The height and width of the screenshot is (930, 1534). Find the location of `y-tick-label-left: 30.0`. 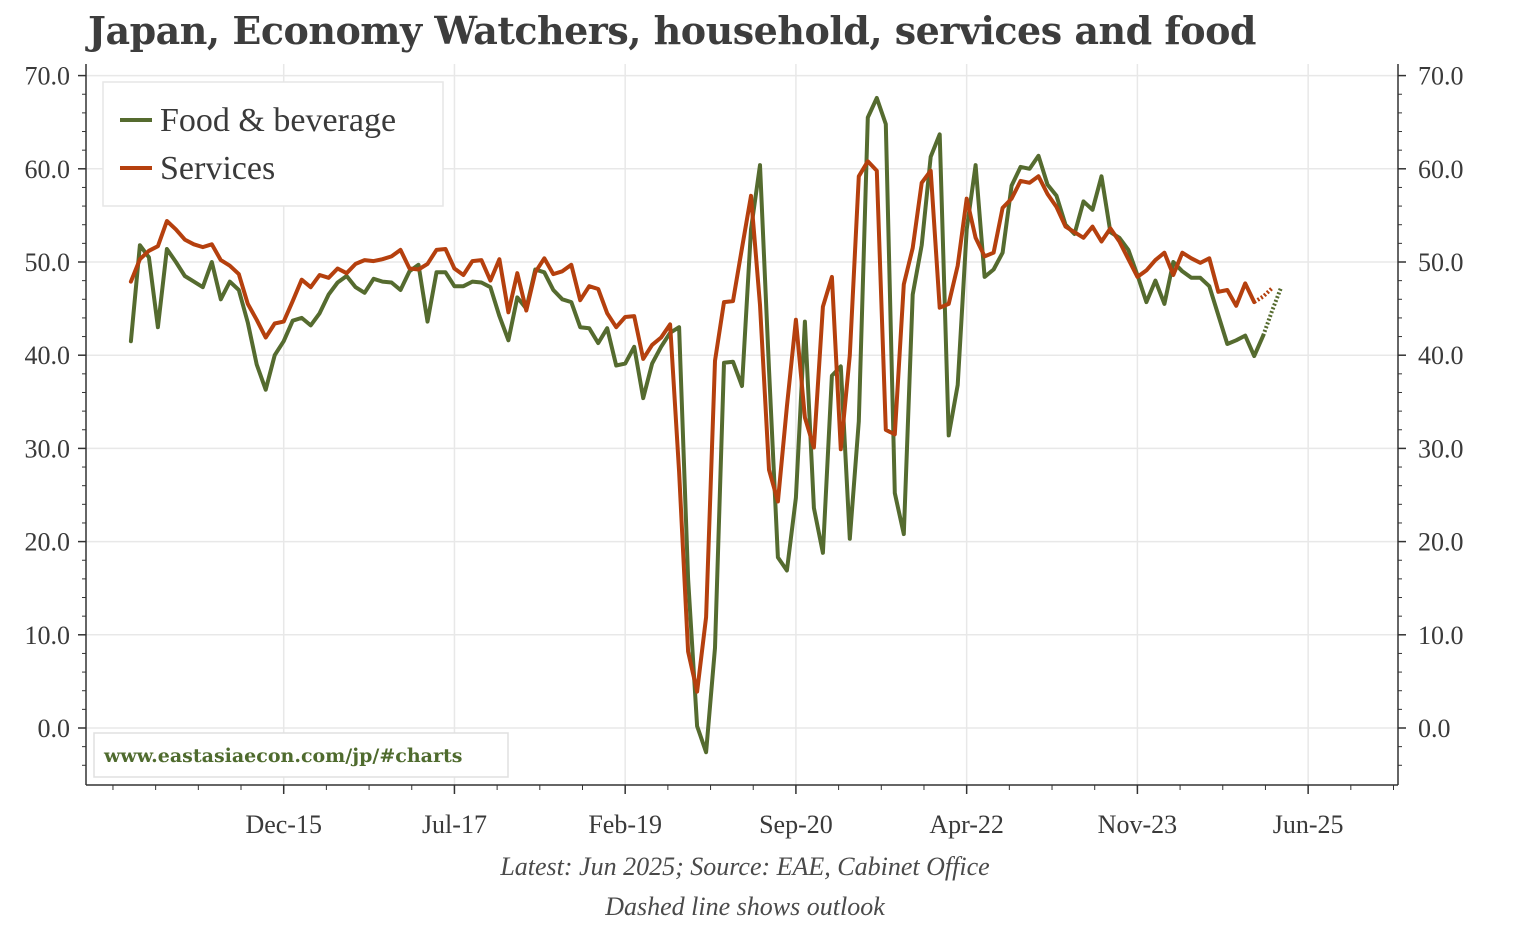

y-tick-label-left: 30.0 is located at coordinates (48, 448).